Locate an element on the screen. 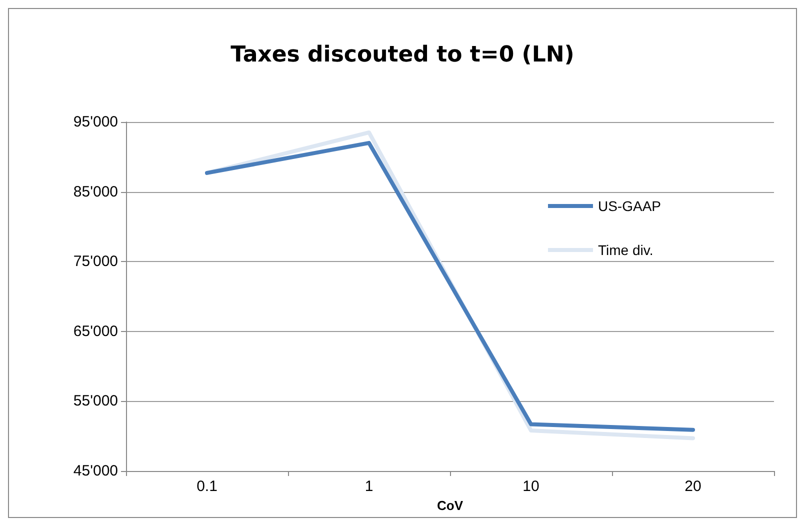 This screenshot has width=805, height=526. y-tick-label: 95'000 is located at coordinates (95, 122).